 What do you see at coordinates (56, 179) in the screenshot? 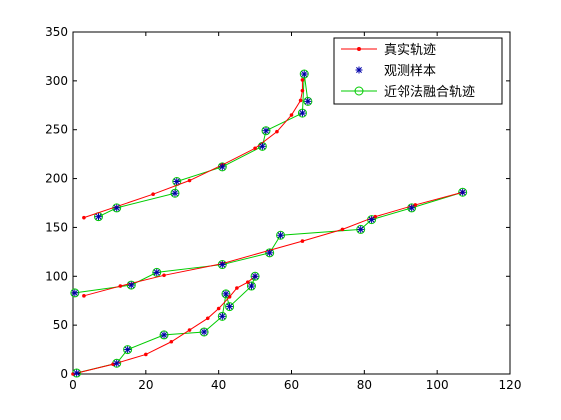
I see `y-tick-label: 200` at bounding box center [56, 179].